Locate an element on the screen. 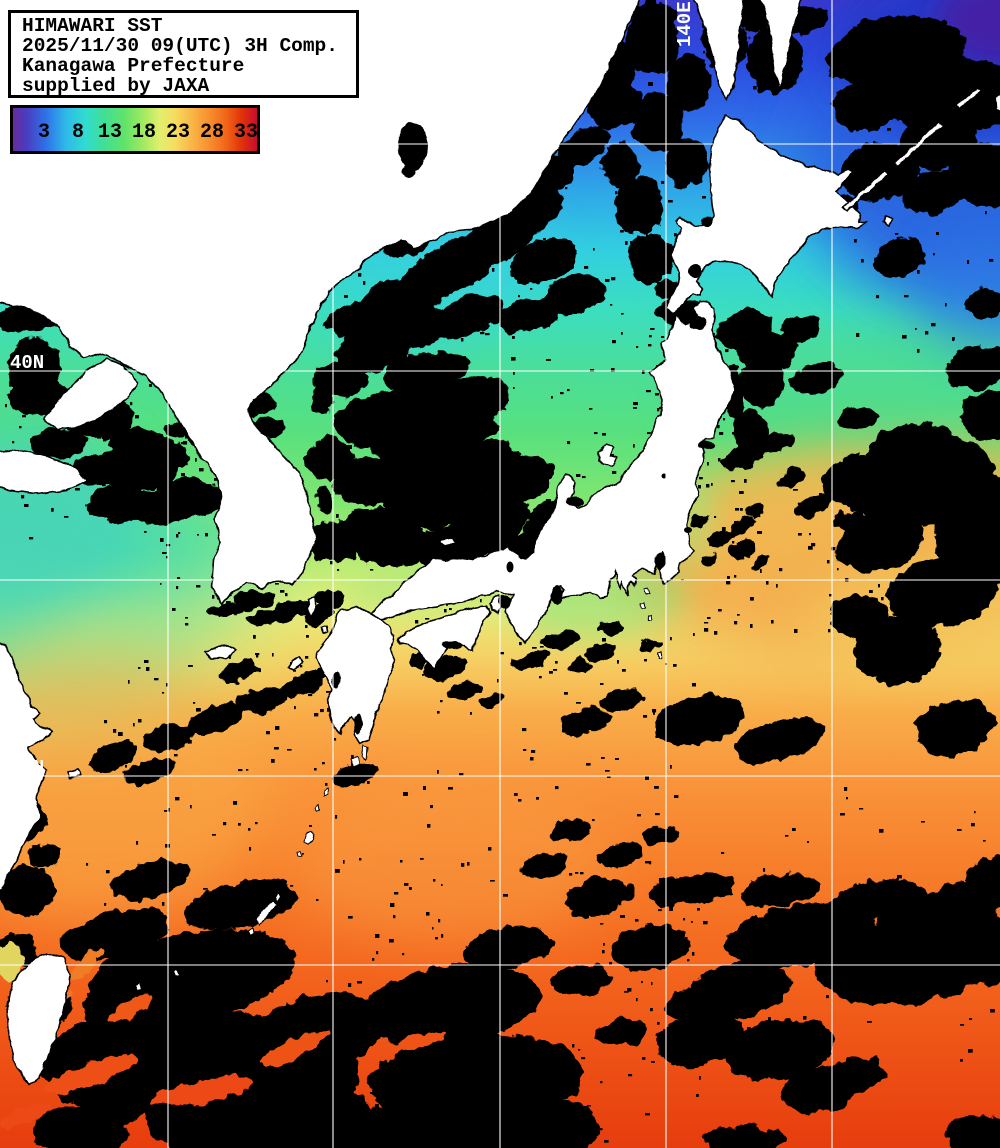 This screenshot has width=1000, height=1148. svg-text: 33 is located at coordinates (246, 132).